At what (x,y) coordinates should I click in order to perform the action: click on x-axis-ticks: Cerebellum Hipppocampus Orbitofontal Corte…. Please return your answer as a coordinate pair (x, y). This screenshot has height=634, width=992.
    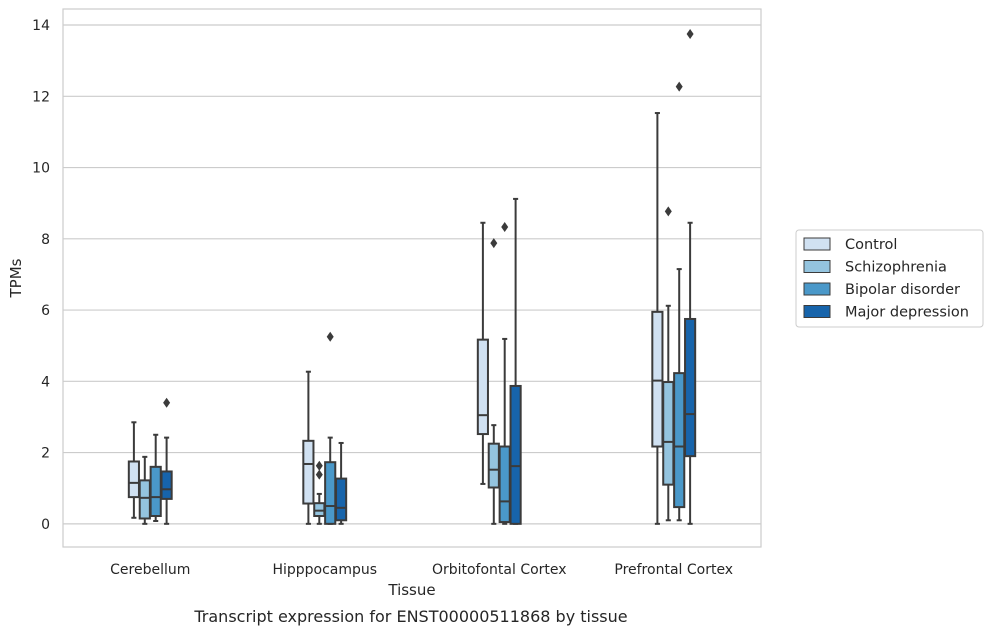
    Looking at the image, I should click on (421, 570).